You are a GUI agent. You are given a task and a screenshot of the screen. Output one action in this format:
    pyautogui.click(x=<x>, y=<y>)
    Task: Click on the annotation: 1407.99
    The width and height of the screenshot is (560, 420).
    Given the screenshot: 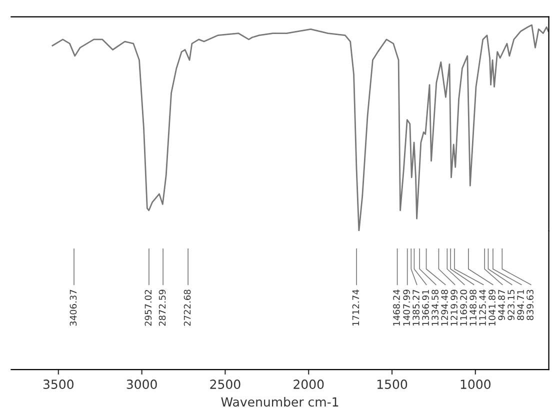 What is the action you would take?
    pyautogui.click(x=406, y=308)
    